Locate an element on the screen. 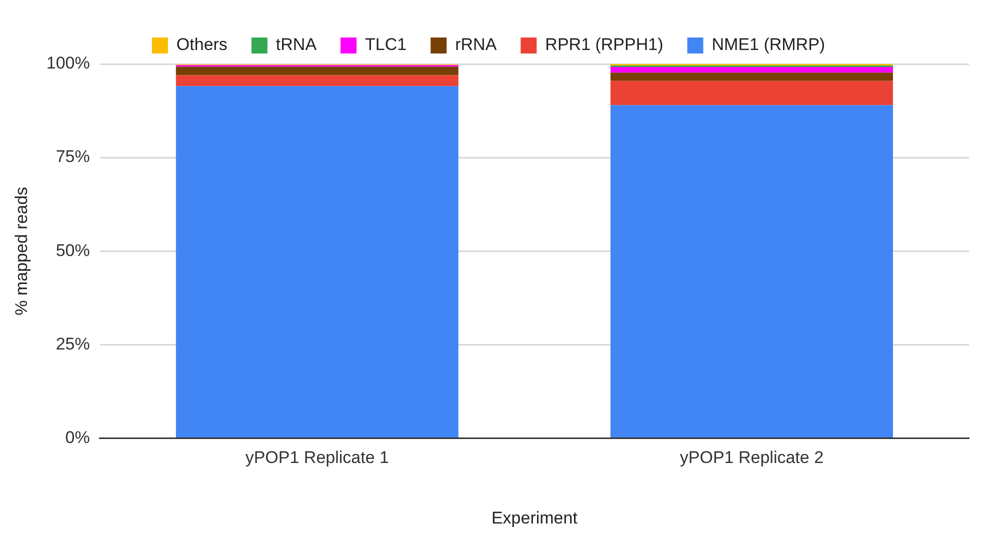 The height and width of the screenshot is (541, 987). legend-label: tRNA is located at coordinates (297, 44).